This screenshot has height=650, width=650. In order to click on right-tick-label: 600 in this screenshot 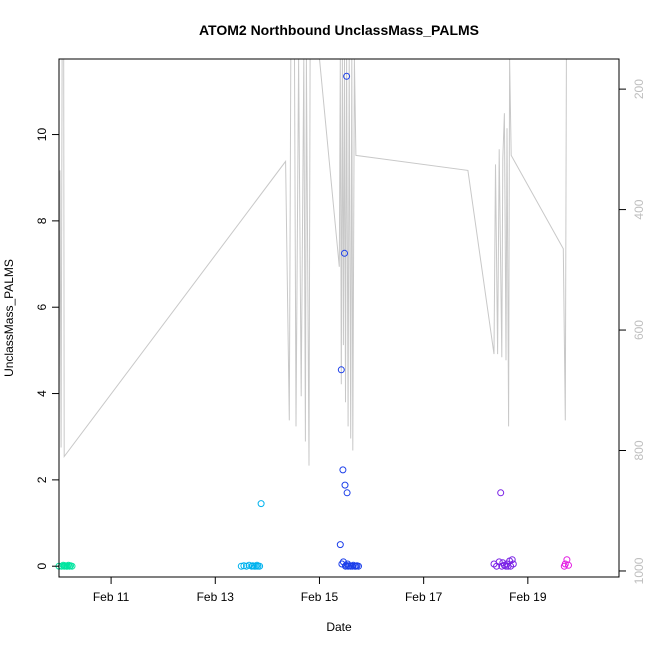, I will do `click(639, 330)`.